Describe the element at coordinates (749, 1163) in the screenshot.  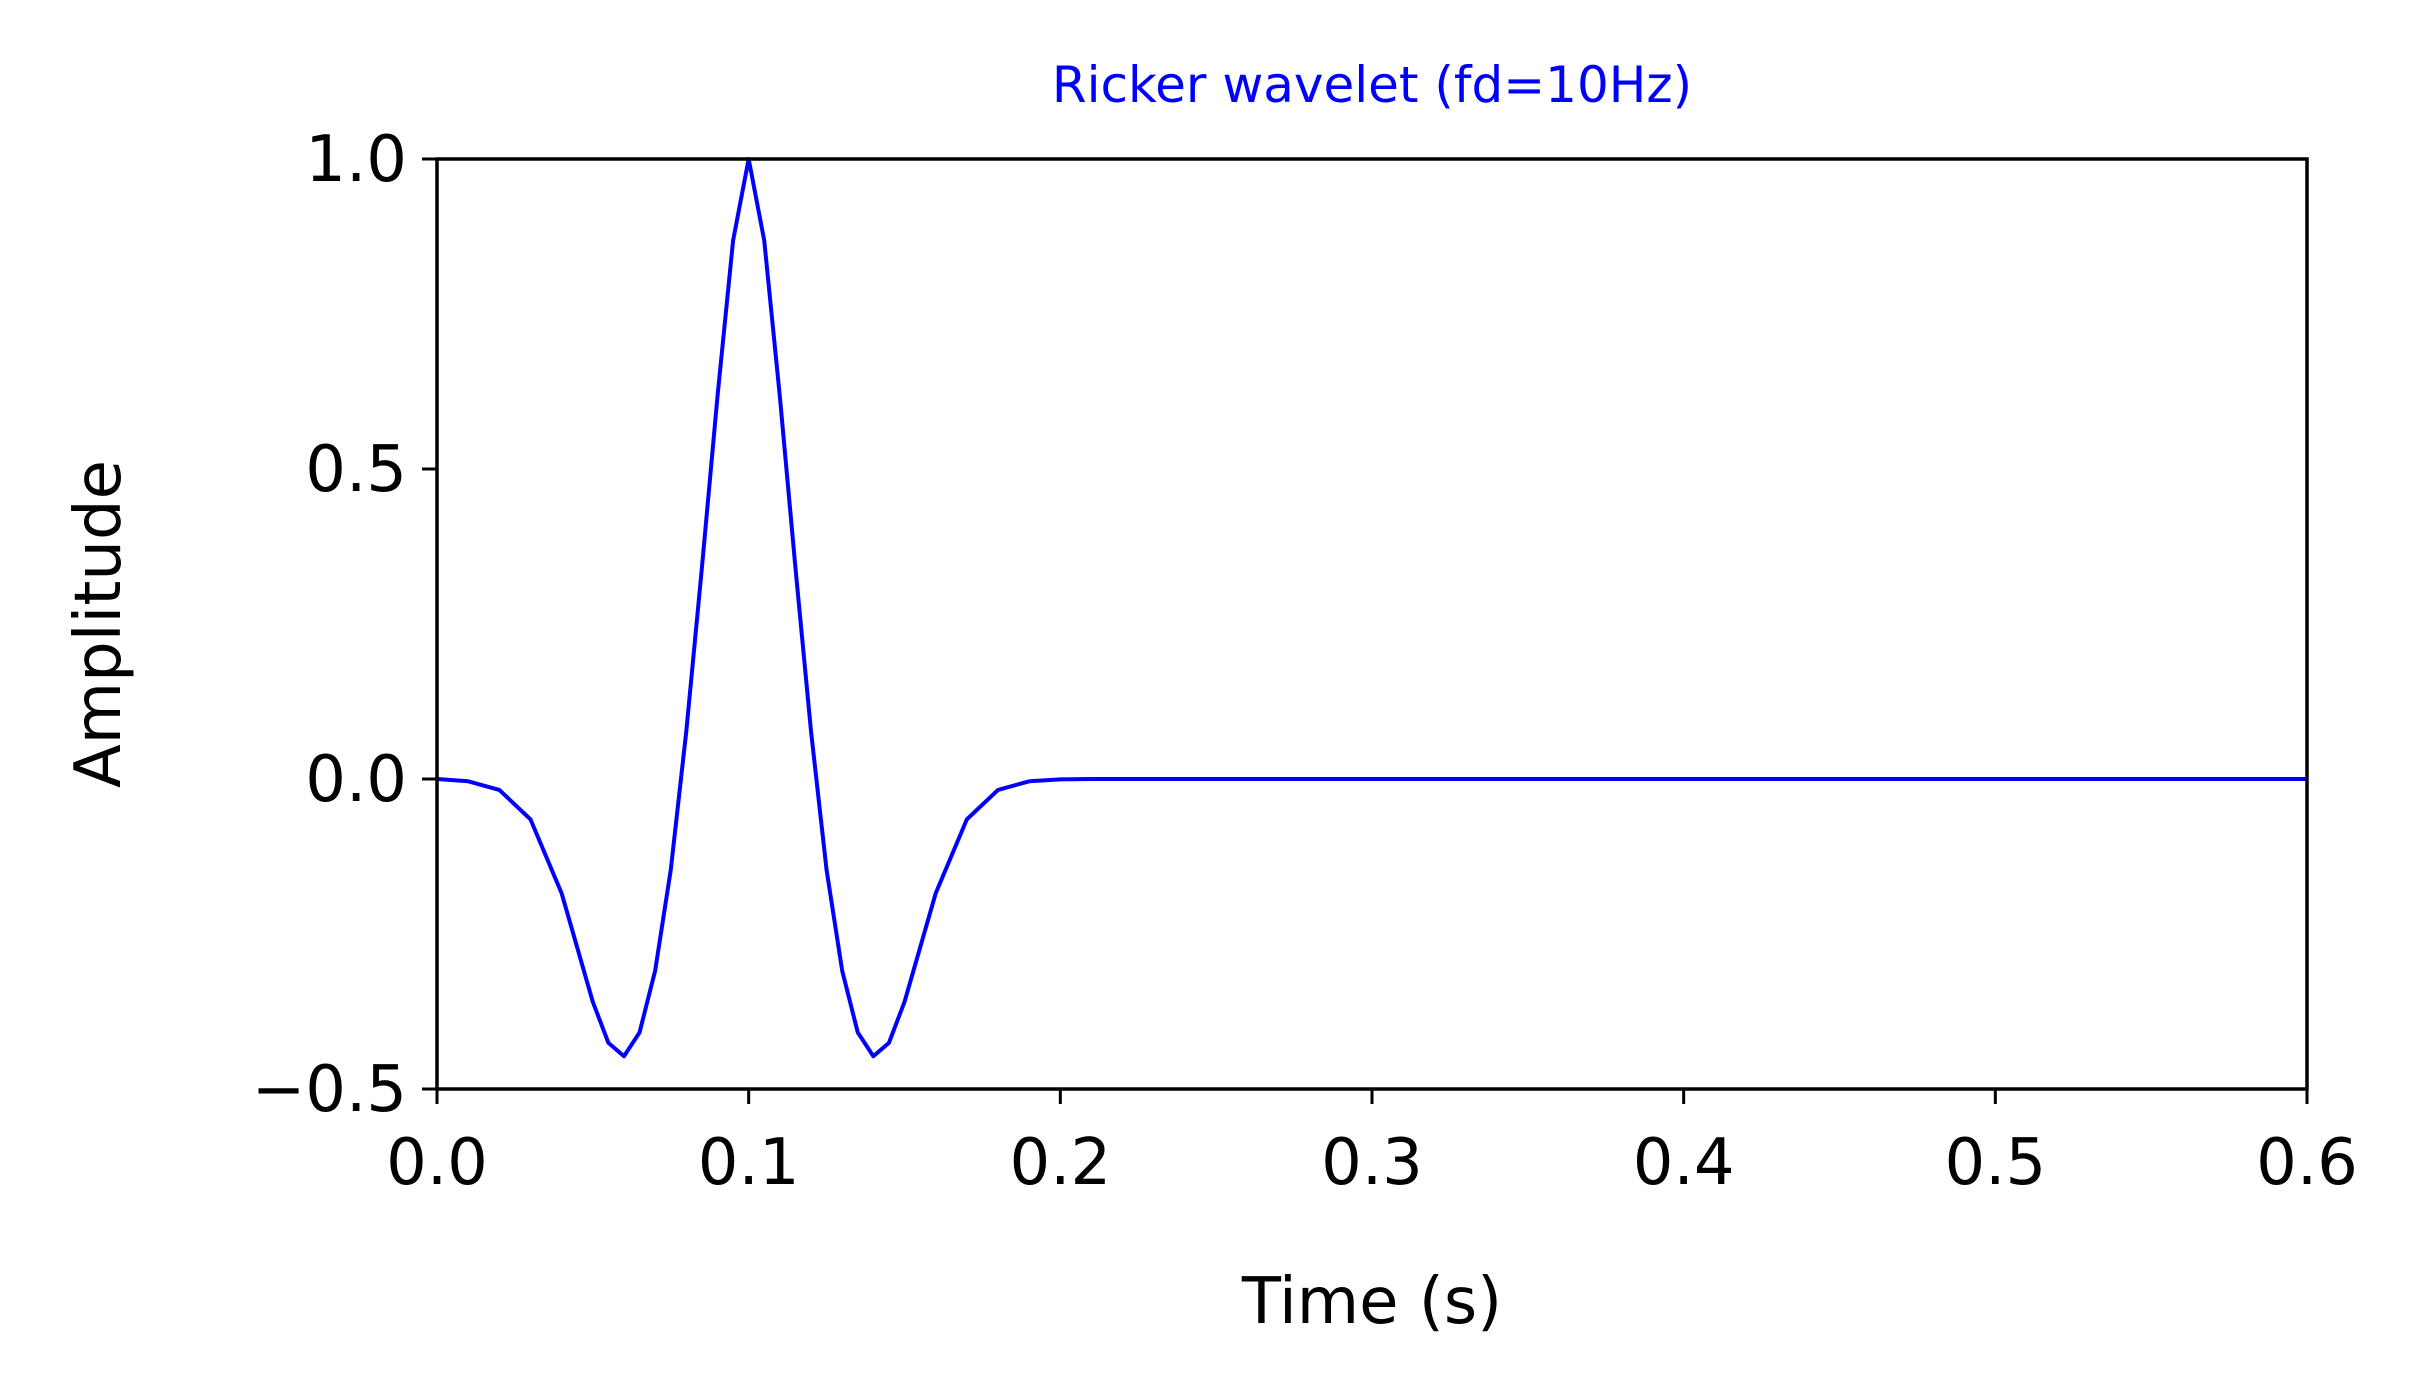
I see `x-tick-label: 0.1` at that location.